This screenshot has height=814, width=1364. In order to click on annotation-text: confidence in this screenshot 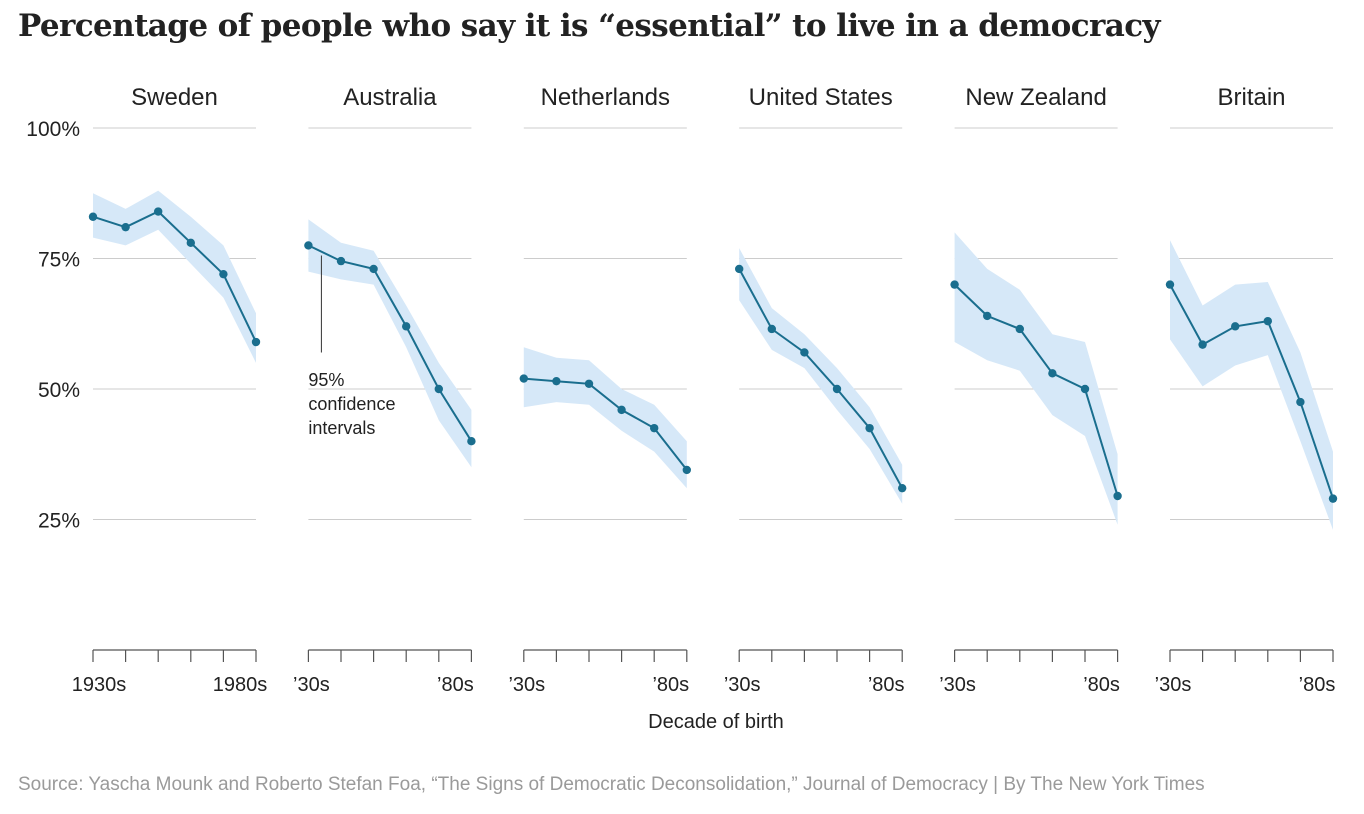, I will do `click(351, 404)`.